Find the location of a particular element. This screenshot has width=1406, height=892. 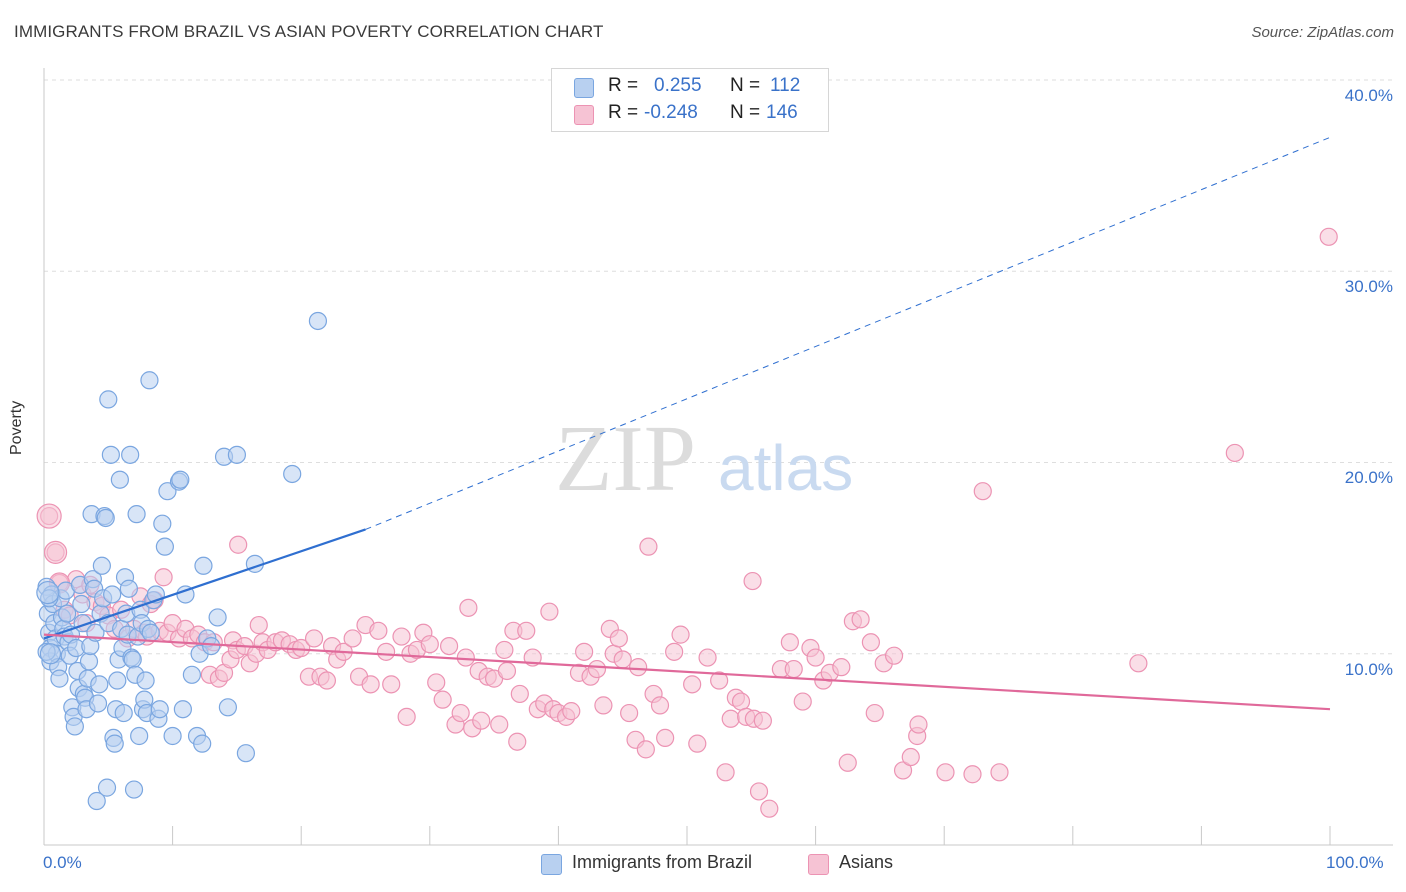

legend-label-asians: Asians is located at coordinates (866, 862).